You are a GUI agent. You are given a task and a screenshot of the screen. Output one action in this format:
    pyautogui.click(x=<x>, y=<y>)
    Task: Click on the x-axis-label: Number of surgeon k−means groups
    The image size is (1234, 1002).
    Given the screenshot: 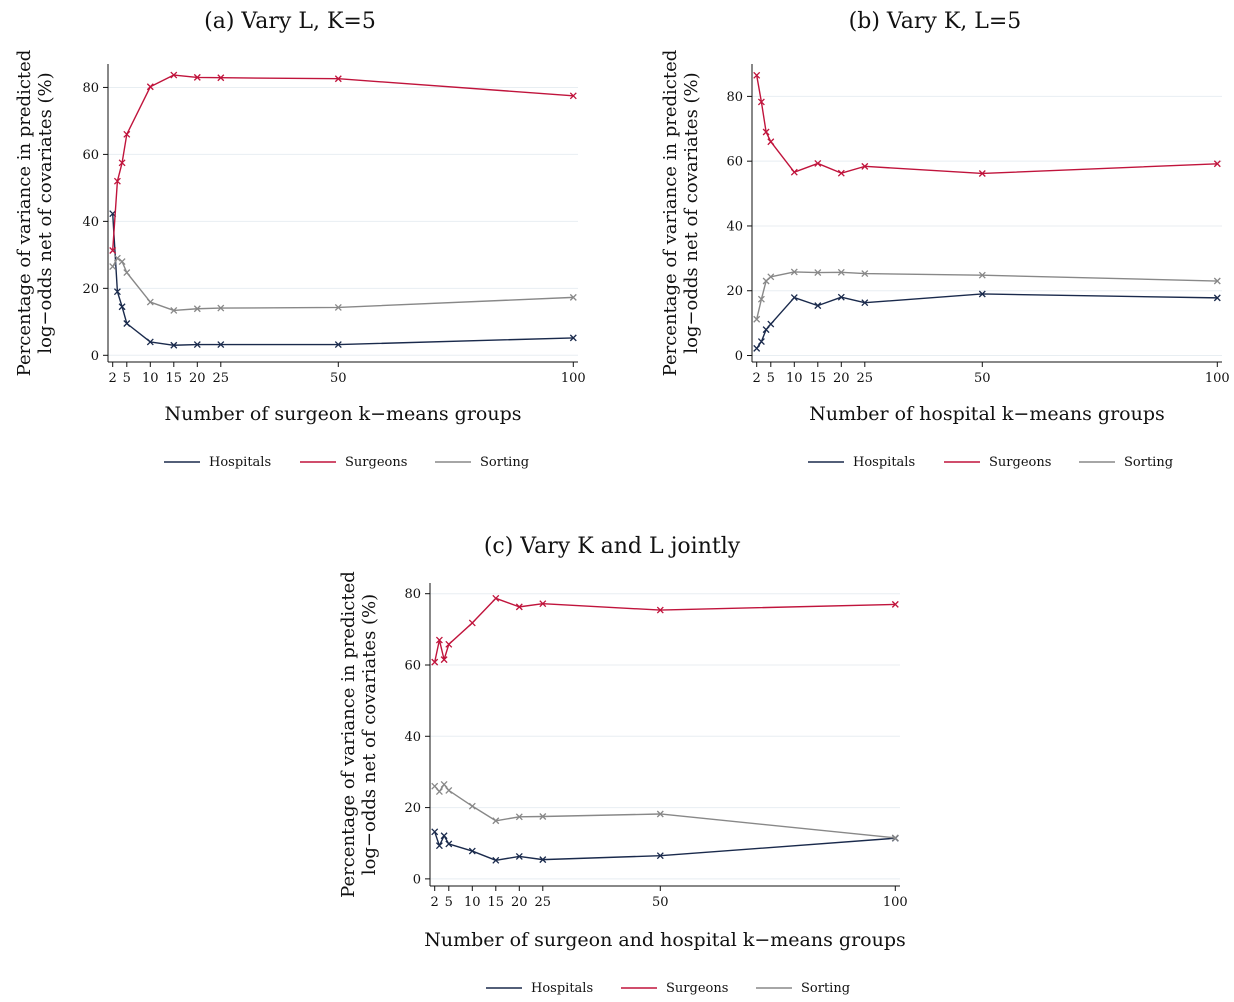 What is the action you would take?
    pyautogui.click(x=343, y=414)
    